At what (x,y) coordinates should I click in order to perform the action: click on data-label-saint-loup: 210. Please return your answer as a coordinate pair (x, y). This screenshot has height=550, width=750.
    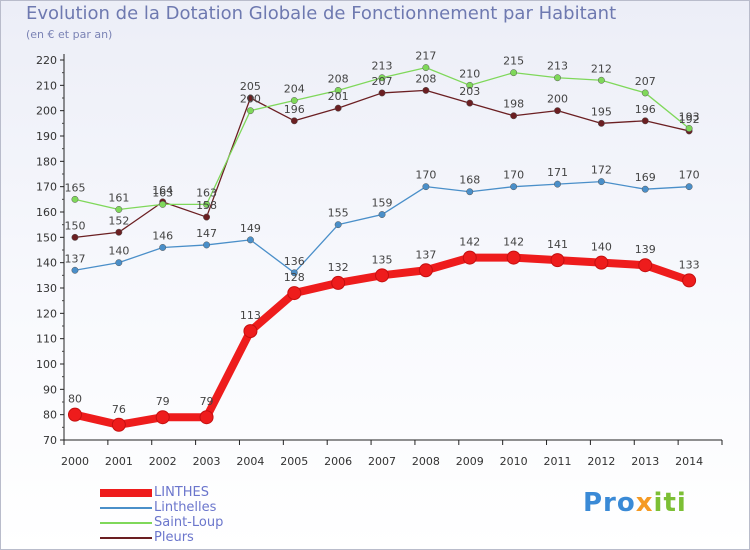
    Looking at the image, I should click on (469, 73).